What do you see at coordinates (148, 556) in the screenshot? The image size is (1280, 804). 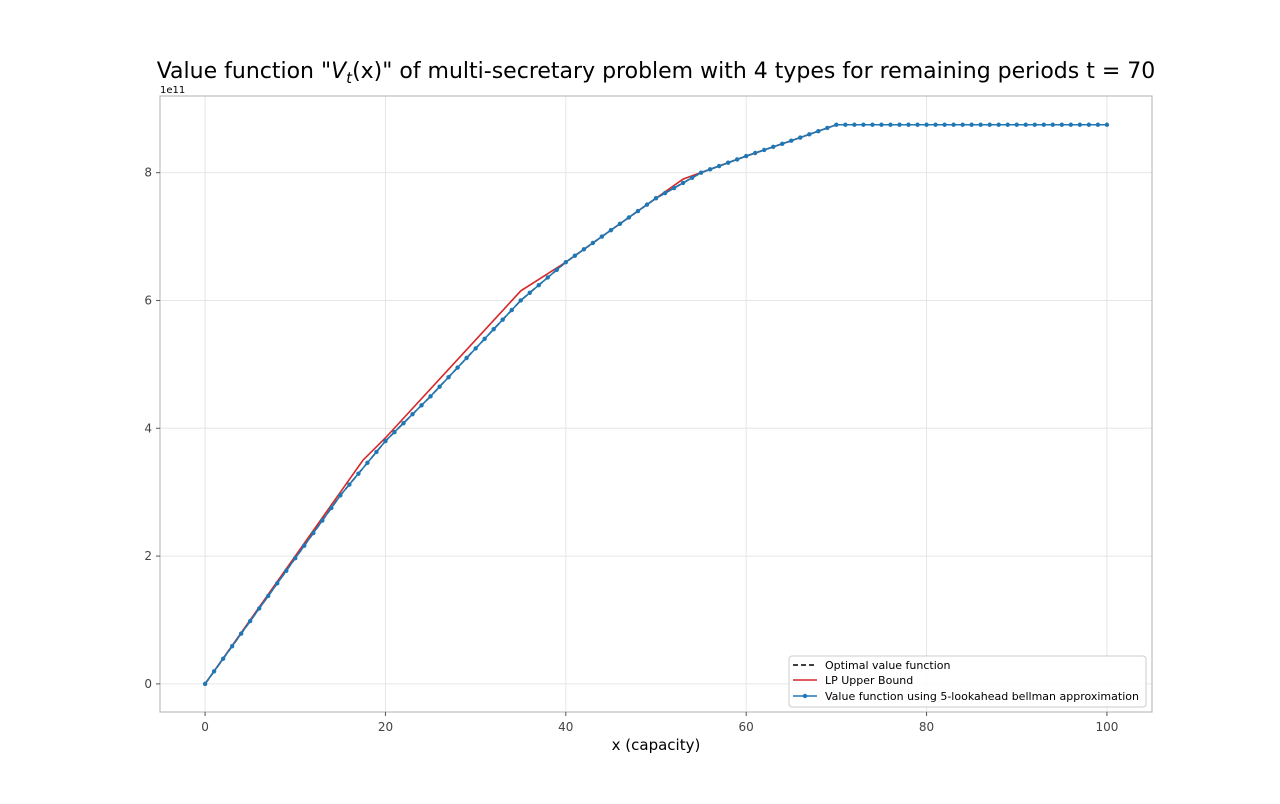 I see `y-tick-label: 2` at bounding box center [148, 556].